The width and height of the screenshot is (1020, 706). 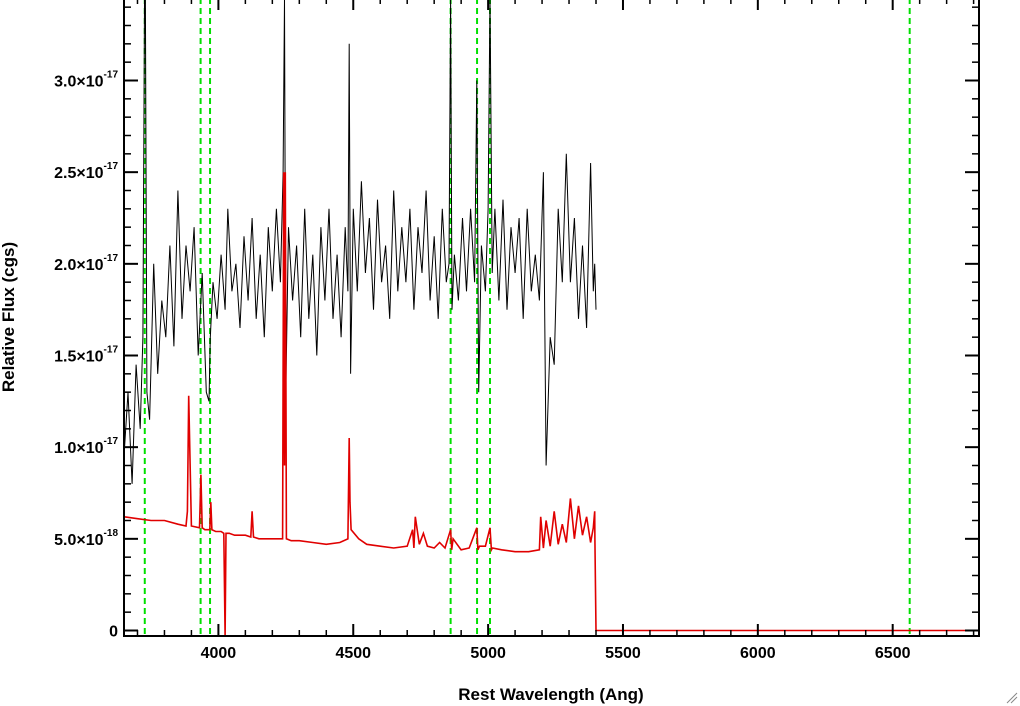 I want to click on y-tick-label-2: 1.0×10⁻¹⁷, so click(x=86, y=446).